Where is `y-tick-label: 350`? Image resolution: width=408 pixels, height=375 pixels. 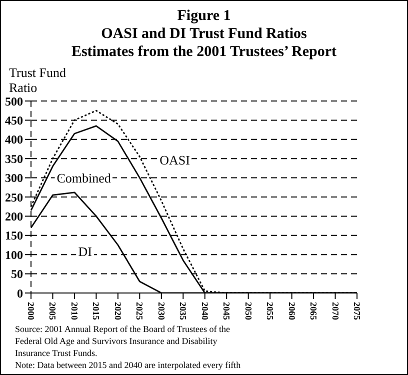
y-tick-label: 350 is located at coordinates (14, 159).